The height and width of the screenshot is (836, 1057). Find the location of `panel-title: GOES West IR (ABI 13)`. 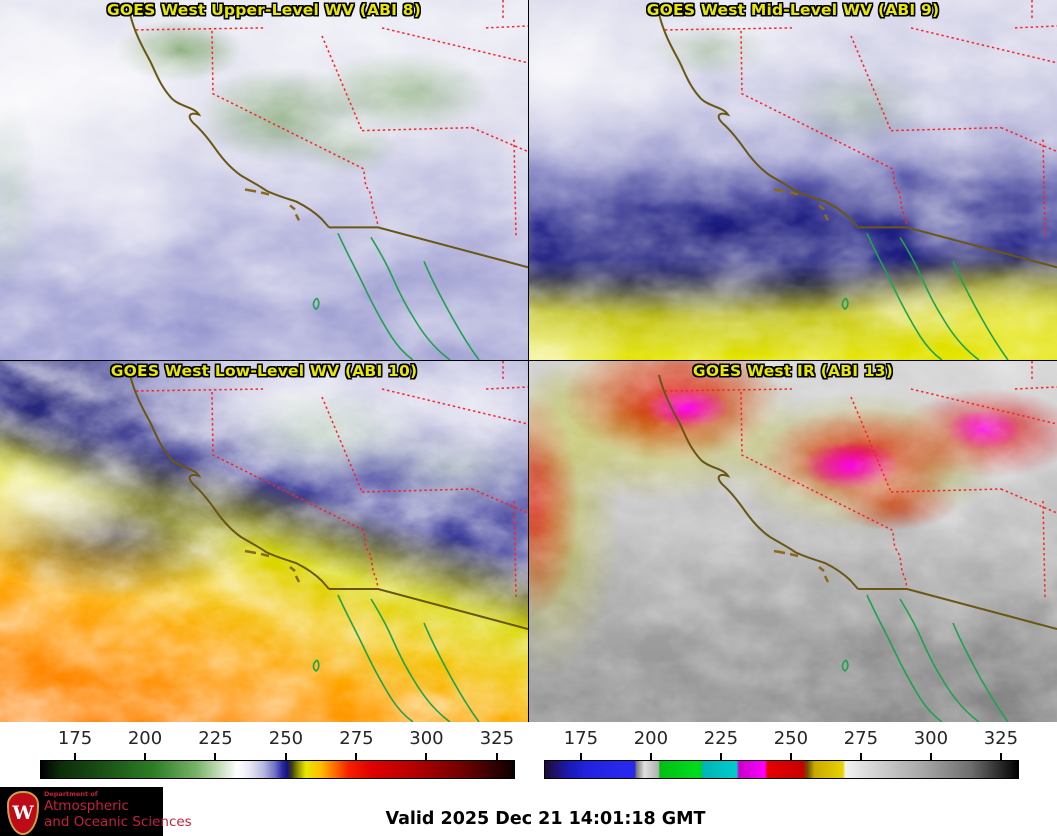

panel-title: GOES West IR (ABI 13) is located at coordinates (793, 371).